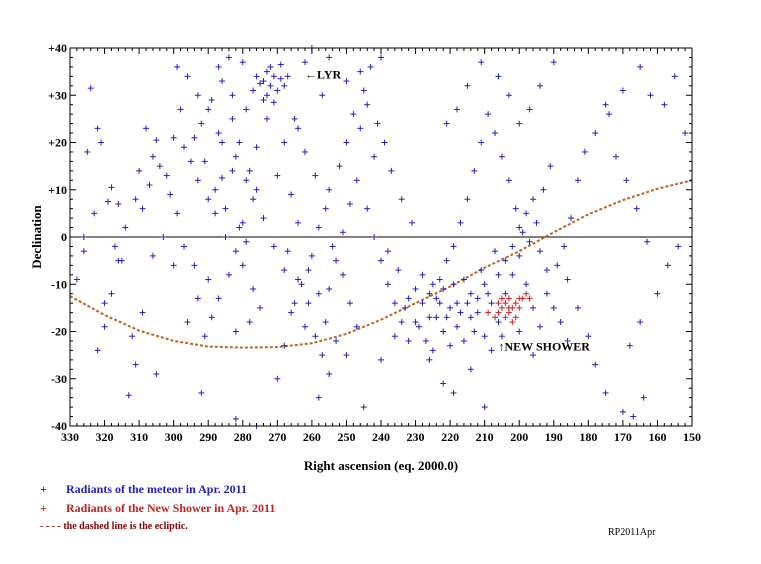 The height and width of the screenshot is (564, 761). What do you see at coordinates (59, 379) in the screenshot?
I see `y-tick-label: -30` at bounding box center [59, 379].